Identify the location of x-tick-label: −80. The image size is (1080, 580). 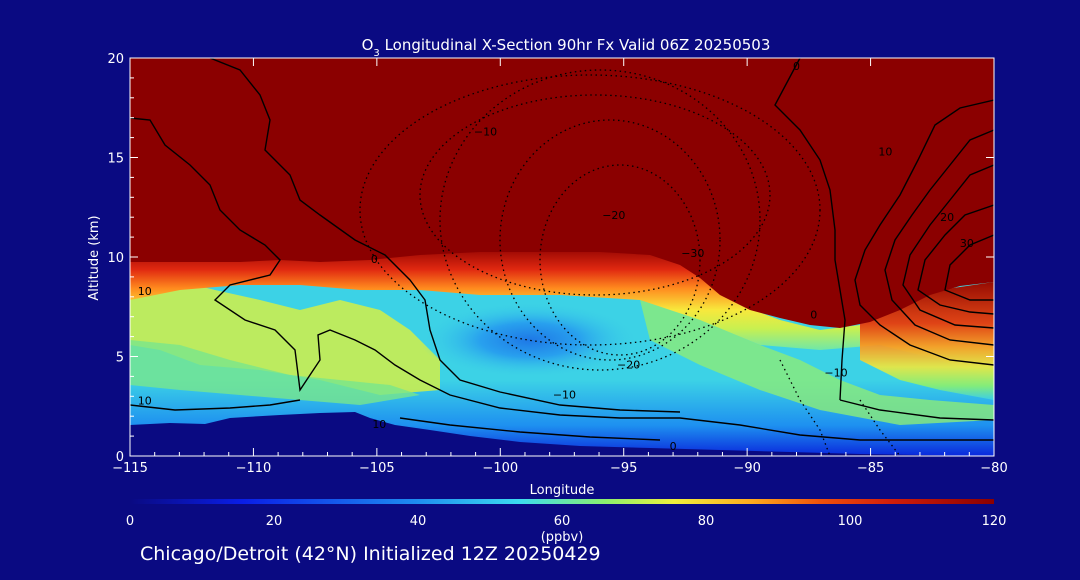
(993, 468).